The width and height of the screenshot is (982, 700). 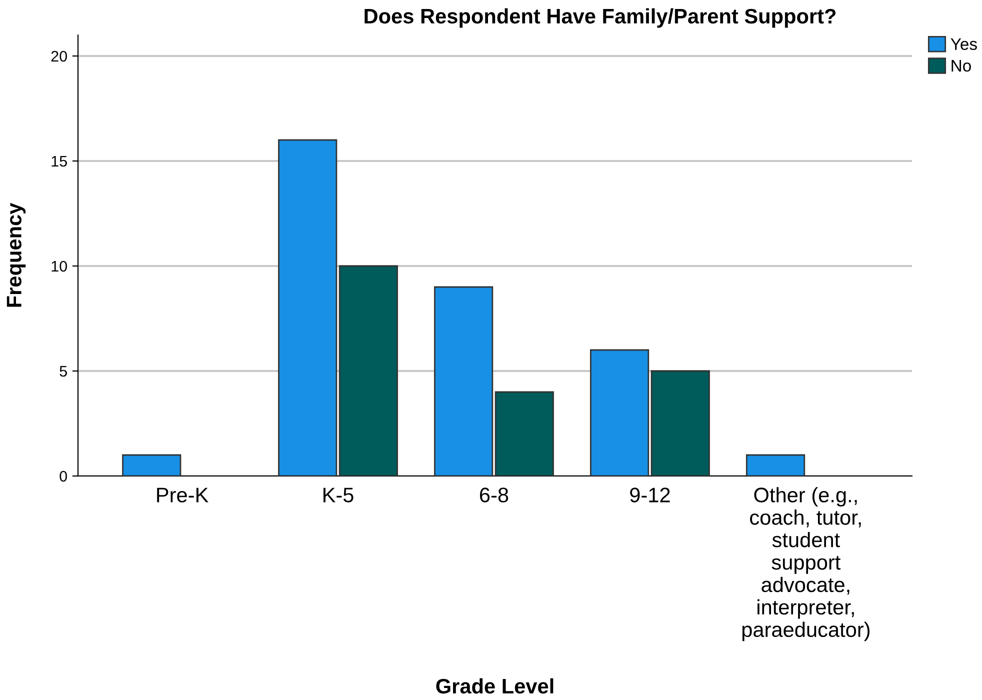 What do you see at coordinates (16, 254) in the screenshot?
I see `y-axis-title: Frequency` at bounding box center [16, 254].